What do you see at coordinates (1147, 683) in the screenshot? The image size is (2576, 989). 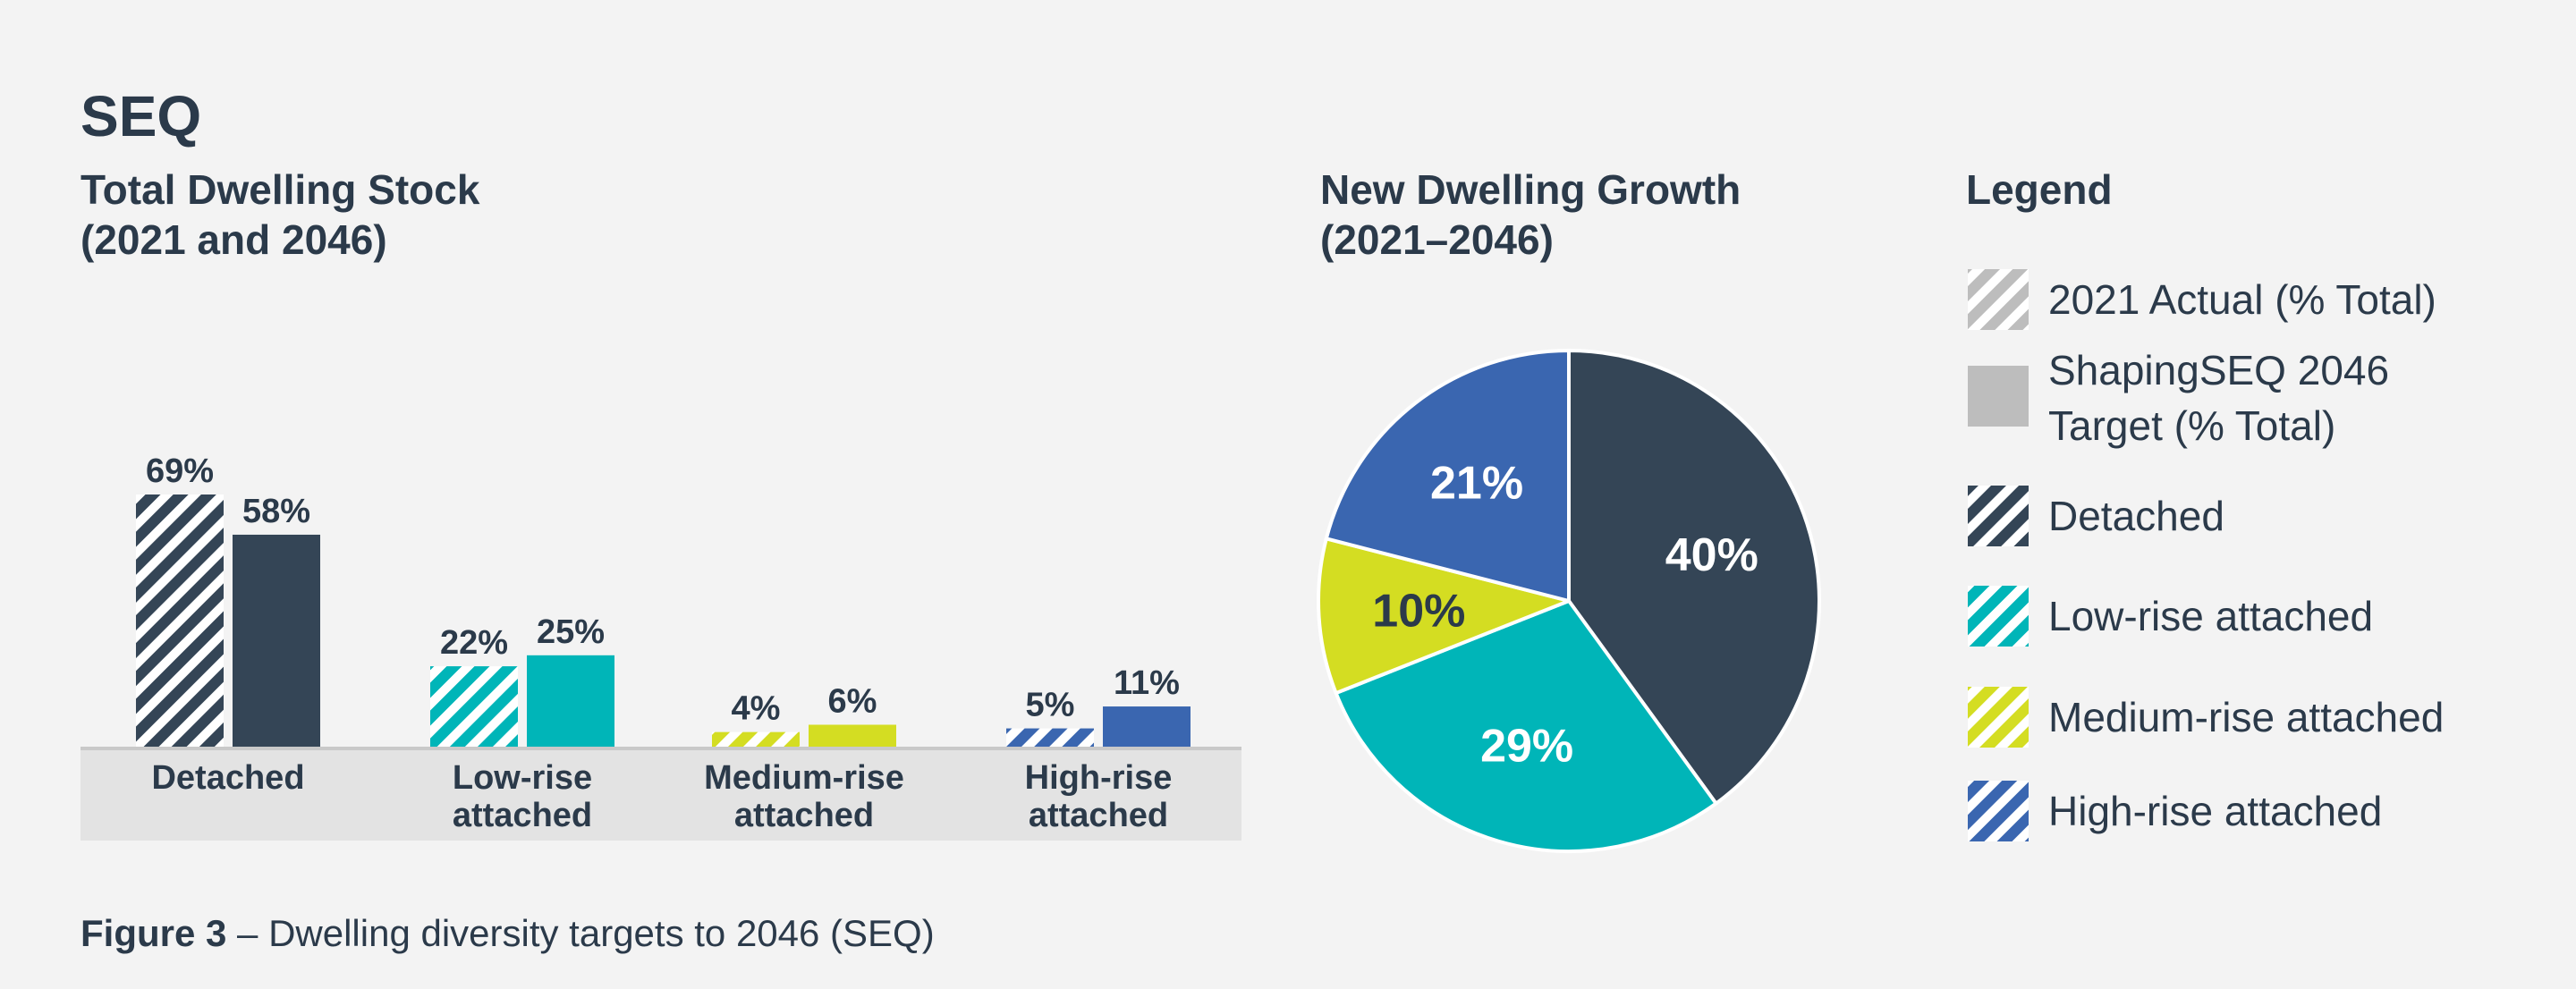 I see `bar-value-label: 11%` at bounding box center [1147, 683].